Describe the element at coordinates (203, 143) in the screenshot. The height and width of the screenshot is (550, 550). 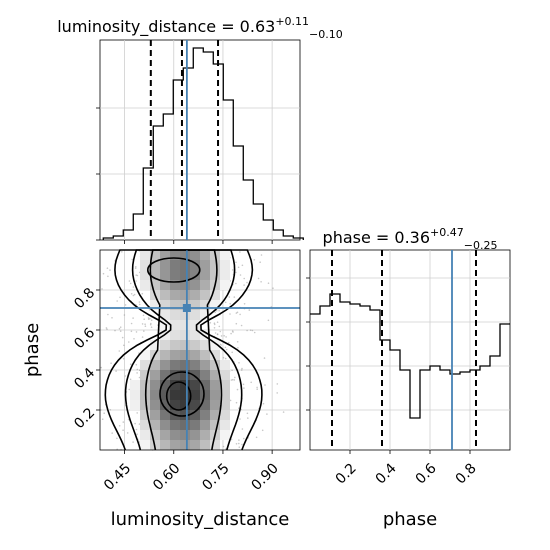
I see `luminosity-distance-histogram` at that location.